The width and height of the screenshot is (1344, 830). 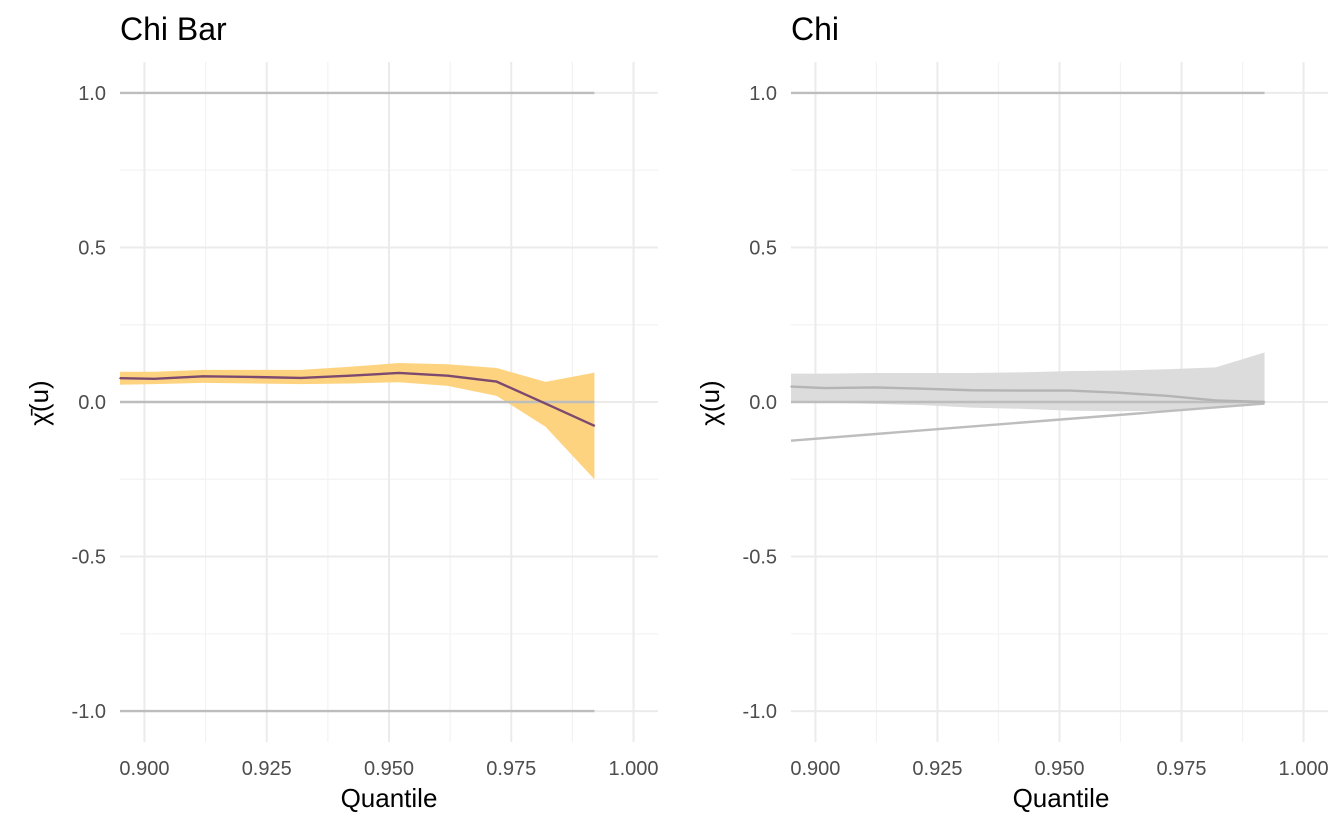 I want to click on panel-title: Chi Bar, so click(x=173, y=29).